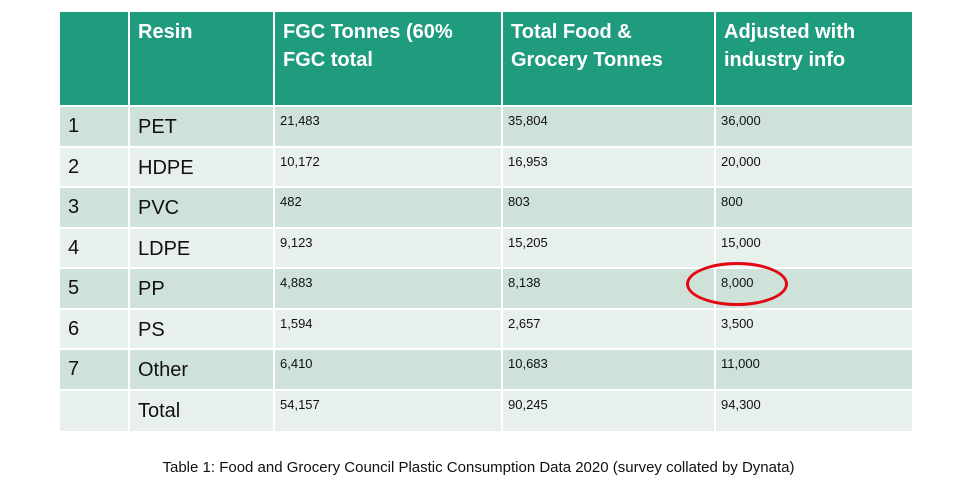  What do you see at coordinates (95, 410) in the screenshot?
I see `row-number` at bounding box center [95, 410].